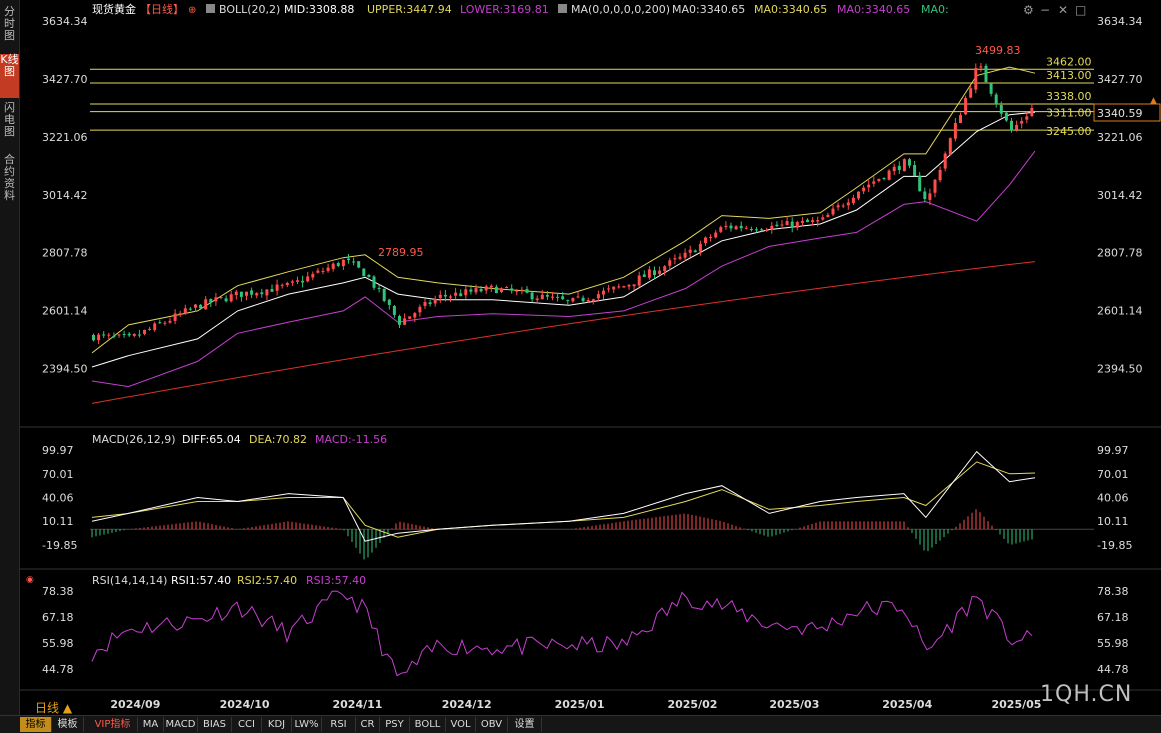 The width and height of the screenshot is (1161, 733). Describe the element at coordinates (249, 9) in the screenshot. I see `boll-label: BOLL(20,2)` at that location.